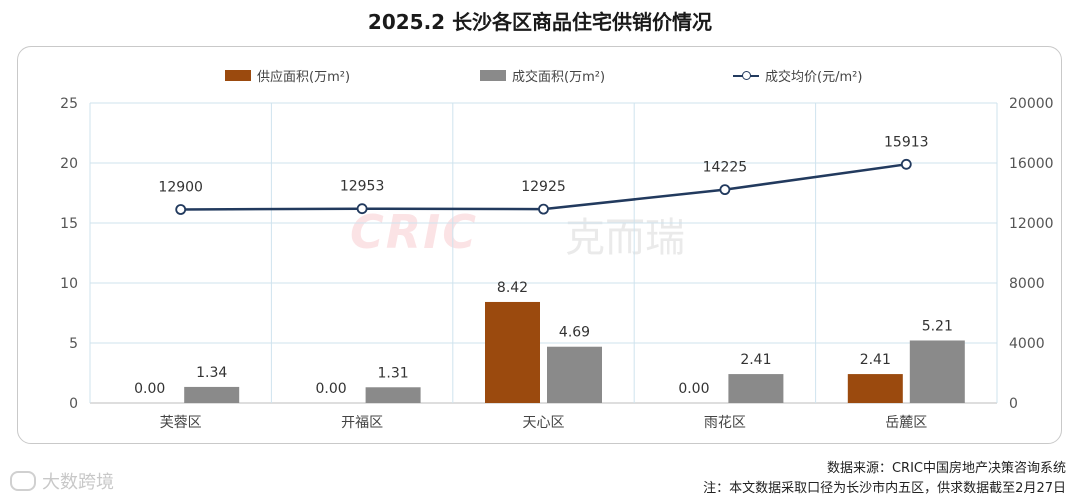 The height and width of the screenshot is (500, 1080). What do you see at coordinates (23, 481) in the screenshot?
I see `logo-icon` at bounding box center [23, 481].